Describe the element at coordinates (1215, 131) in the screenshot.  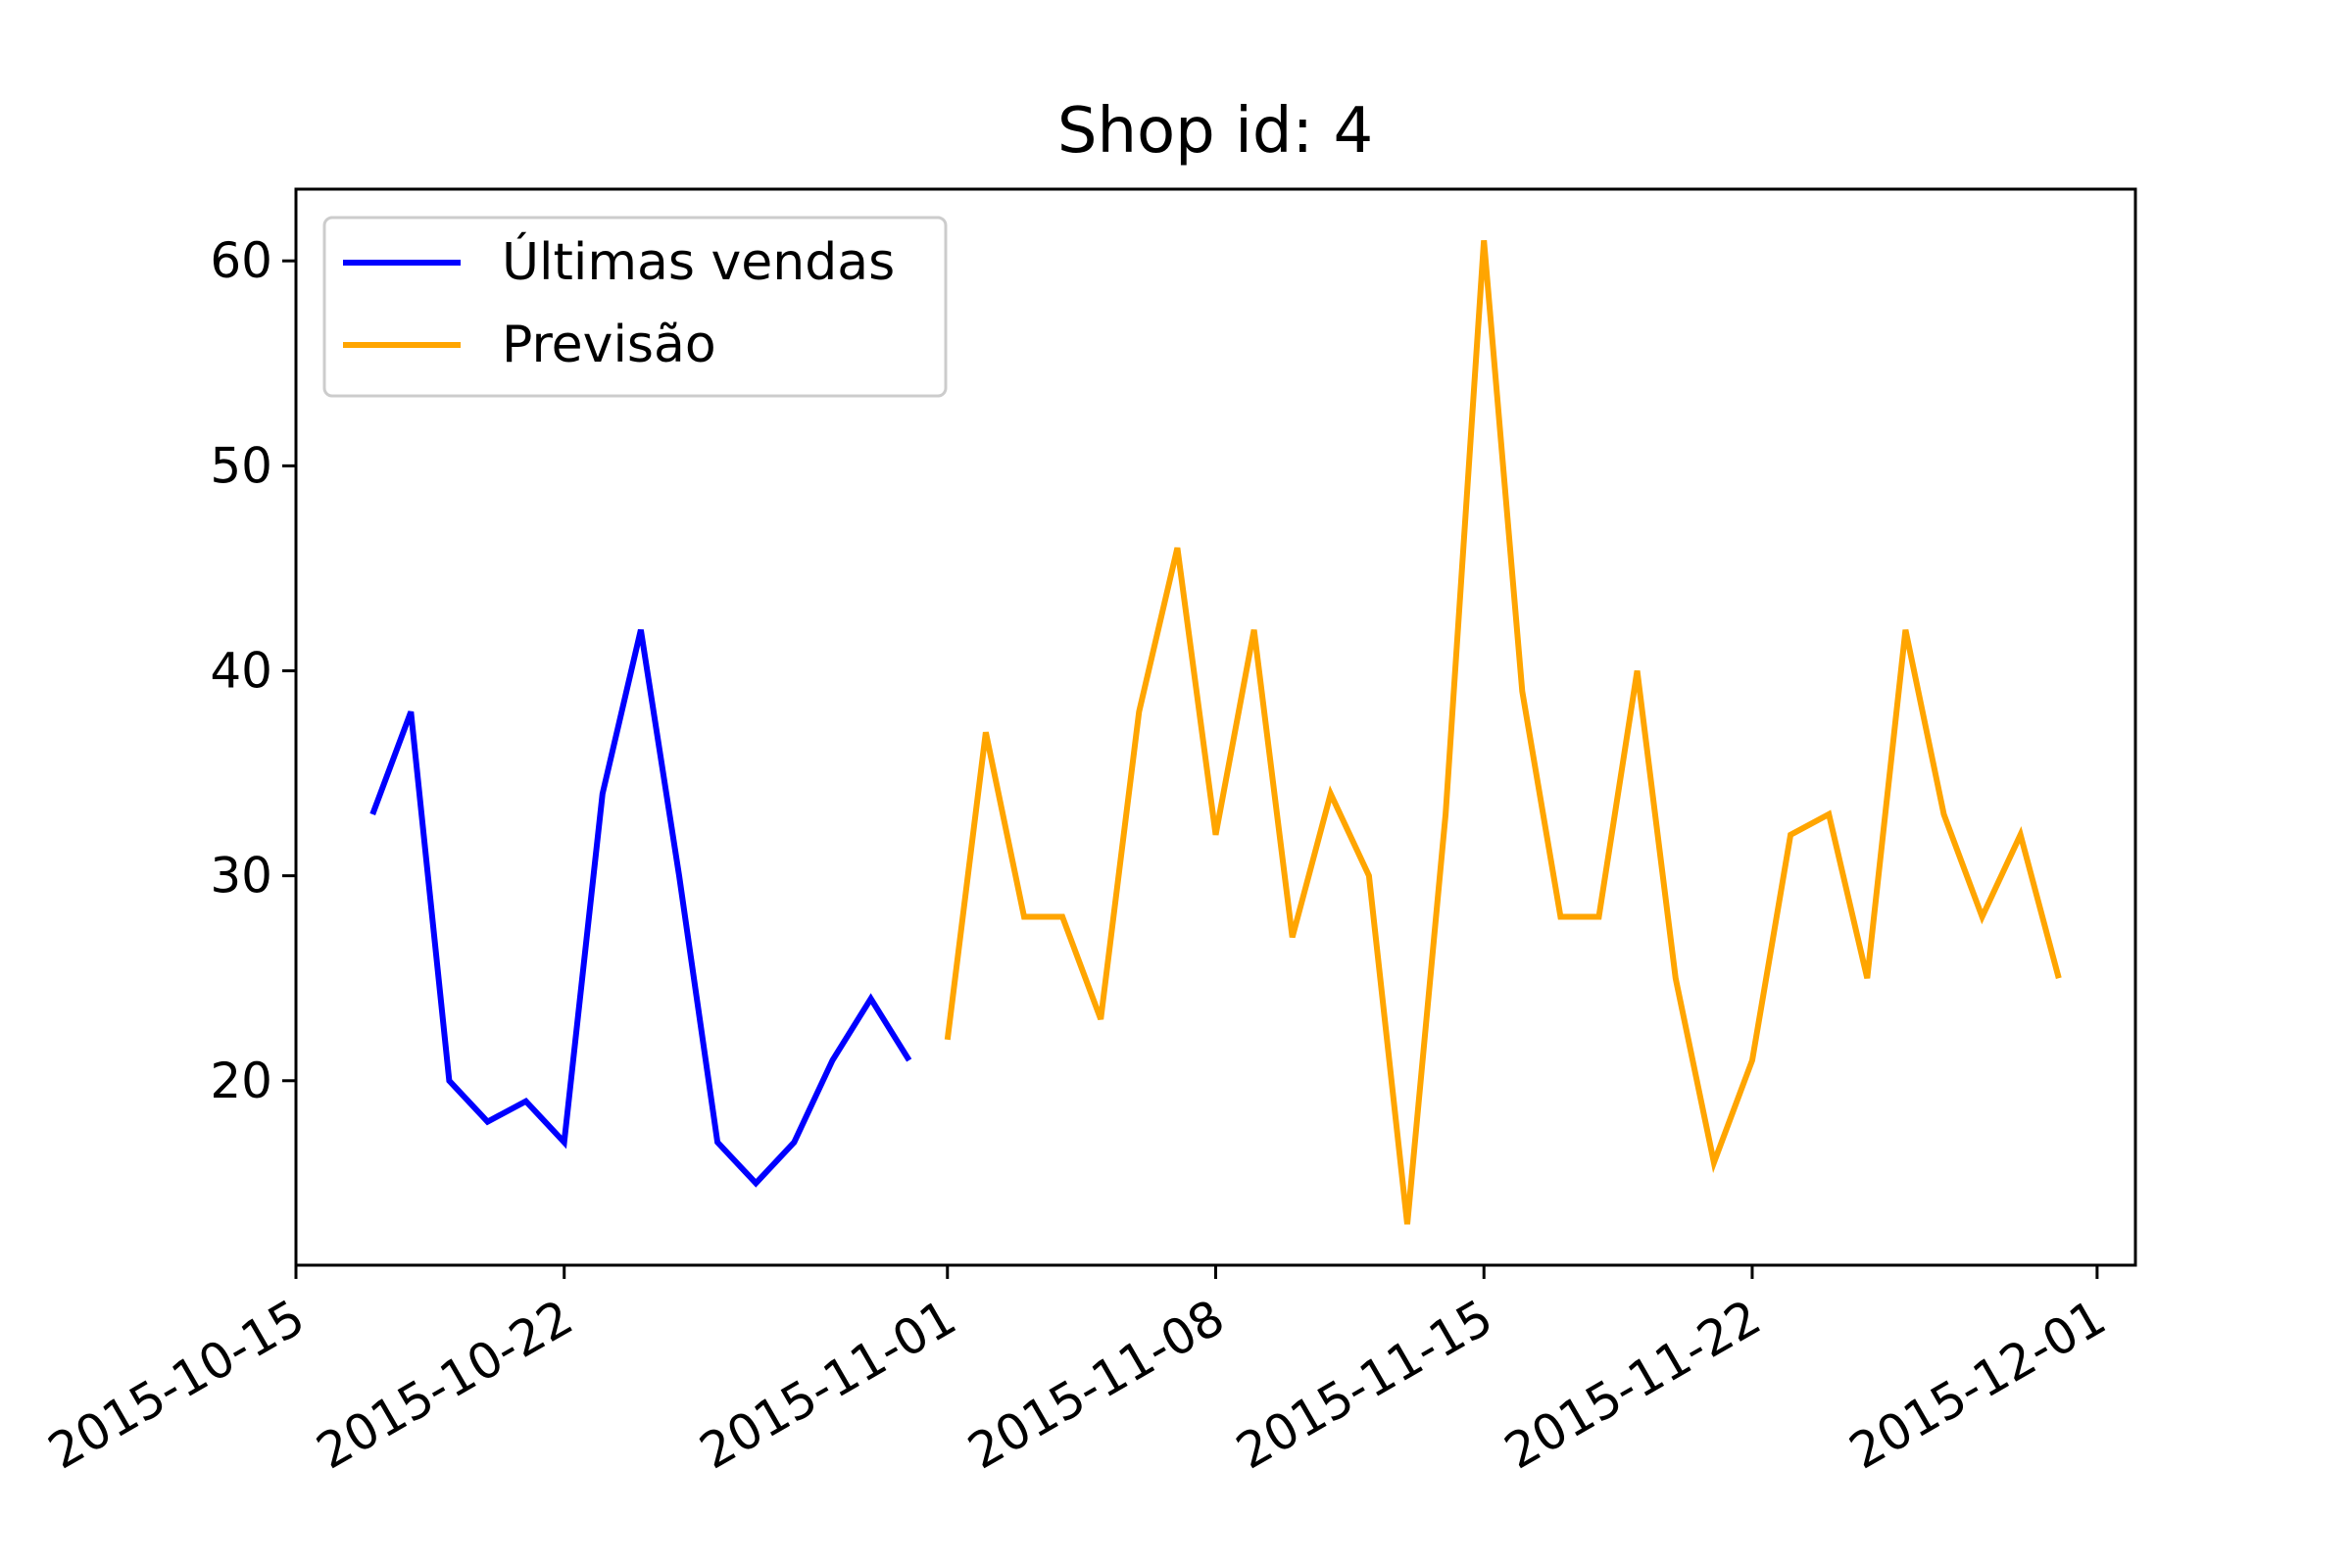
I see `chart-title: Shop id: 4` at that location.